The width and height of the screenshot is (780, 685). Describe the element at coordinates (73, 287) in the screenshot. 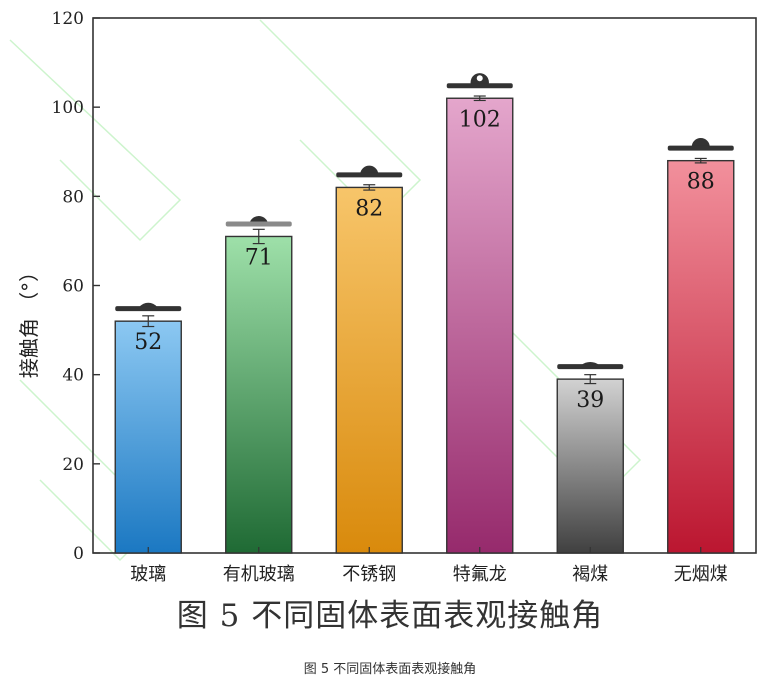

I see `y-tick-label: 60` at that location.